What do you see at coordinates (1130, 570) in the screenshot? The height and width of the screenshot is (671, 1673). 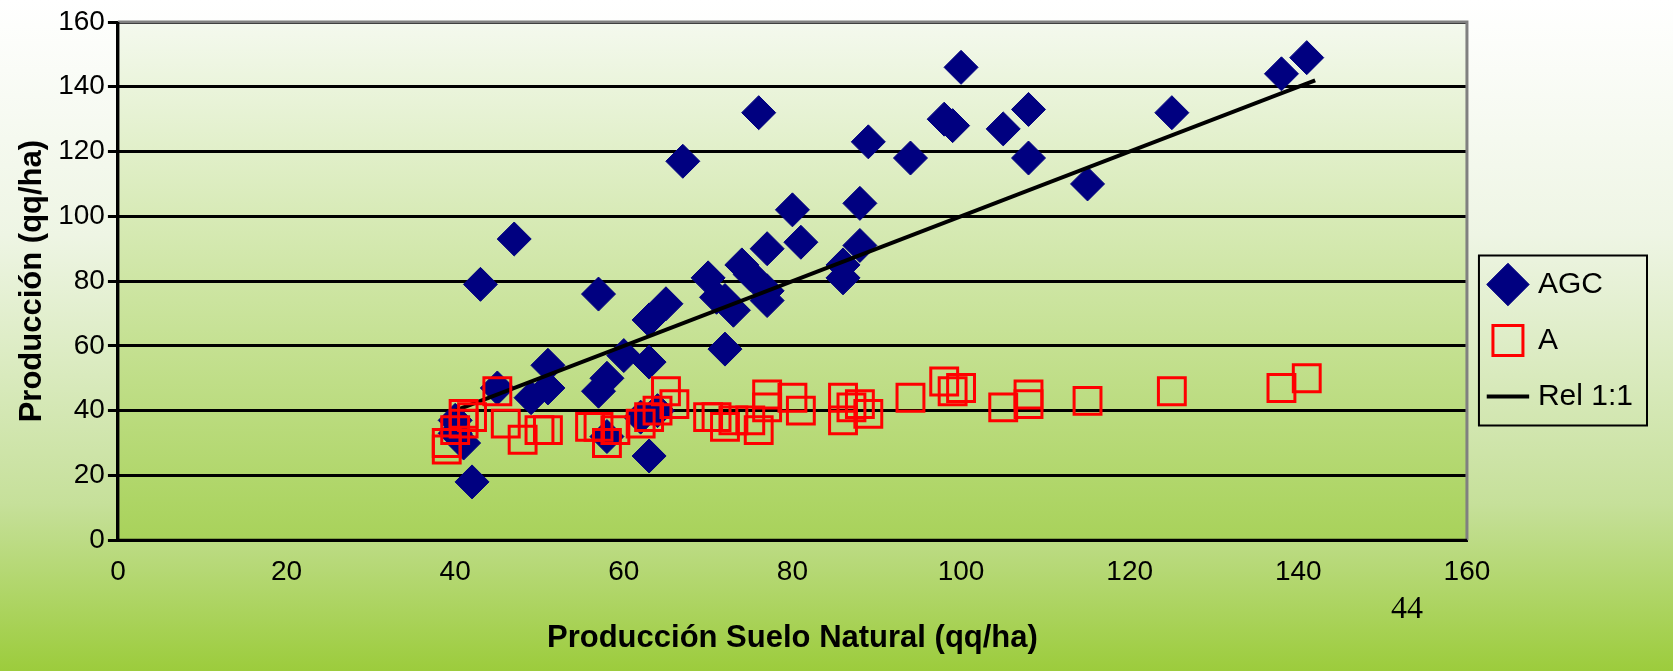 I see `x-tick-label: 120` at bounding box center [1130, 570].